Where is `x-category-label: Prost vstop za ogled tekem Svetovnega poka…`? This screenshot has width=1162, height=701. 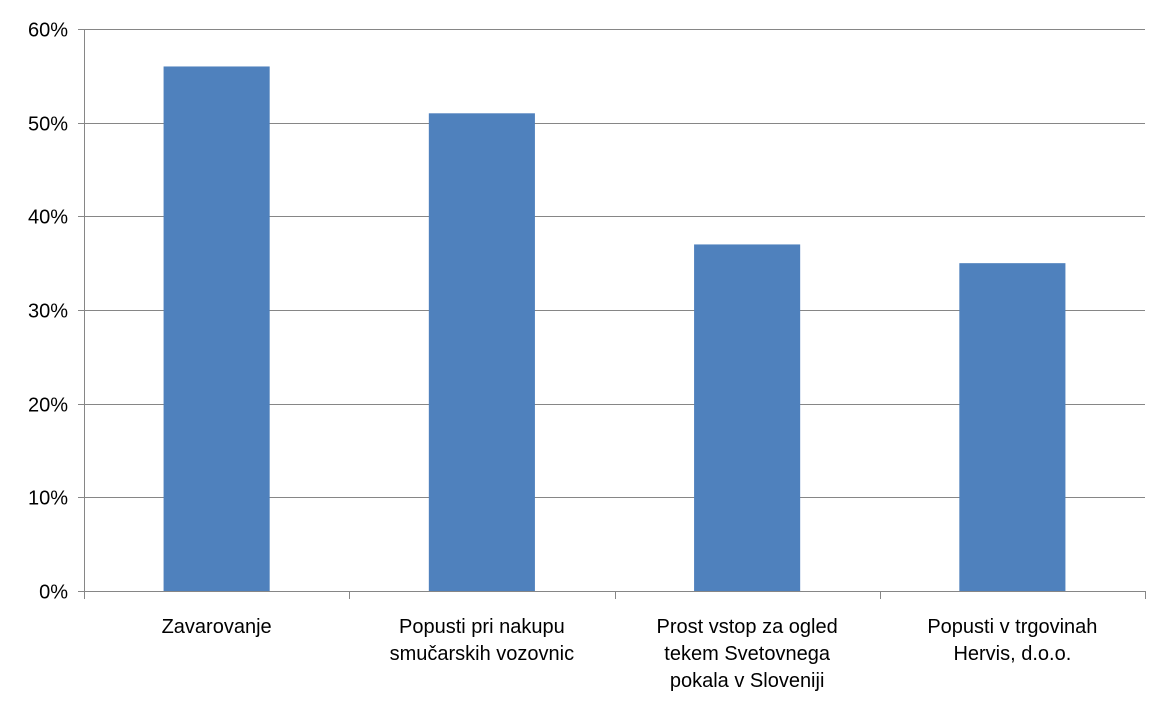 x-category-label: Prost vstop za ogled tekem Svetovnega poka… is located at coordinates (747, 654).